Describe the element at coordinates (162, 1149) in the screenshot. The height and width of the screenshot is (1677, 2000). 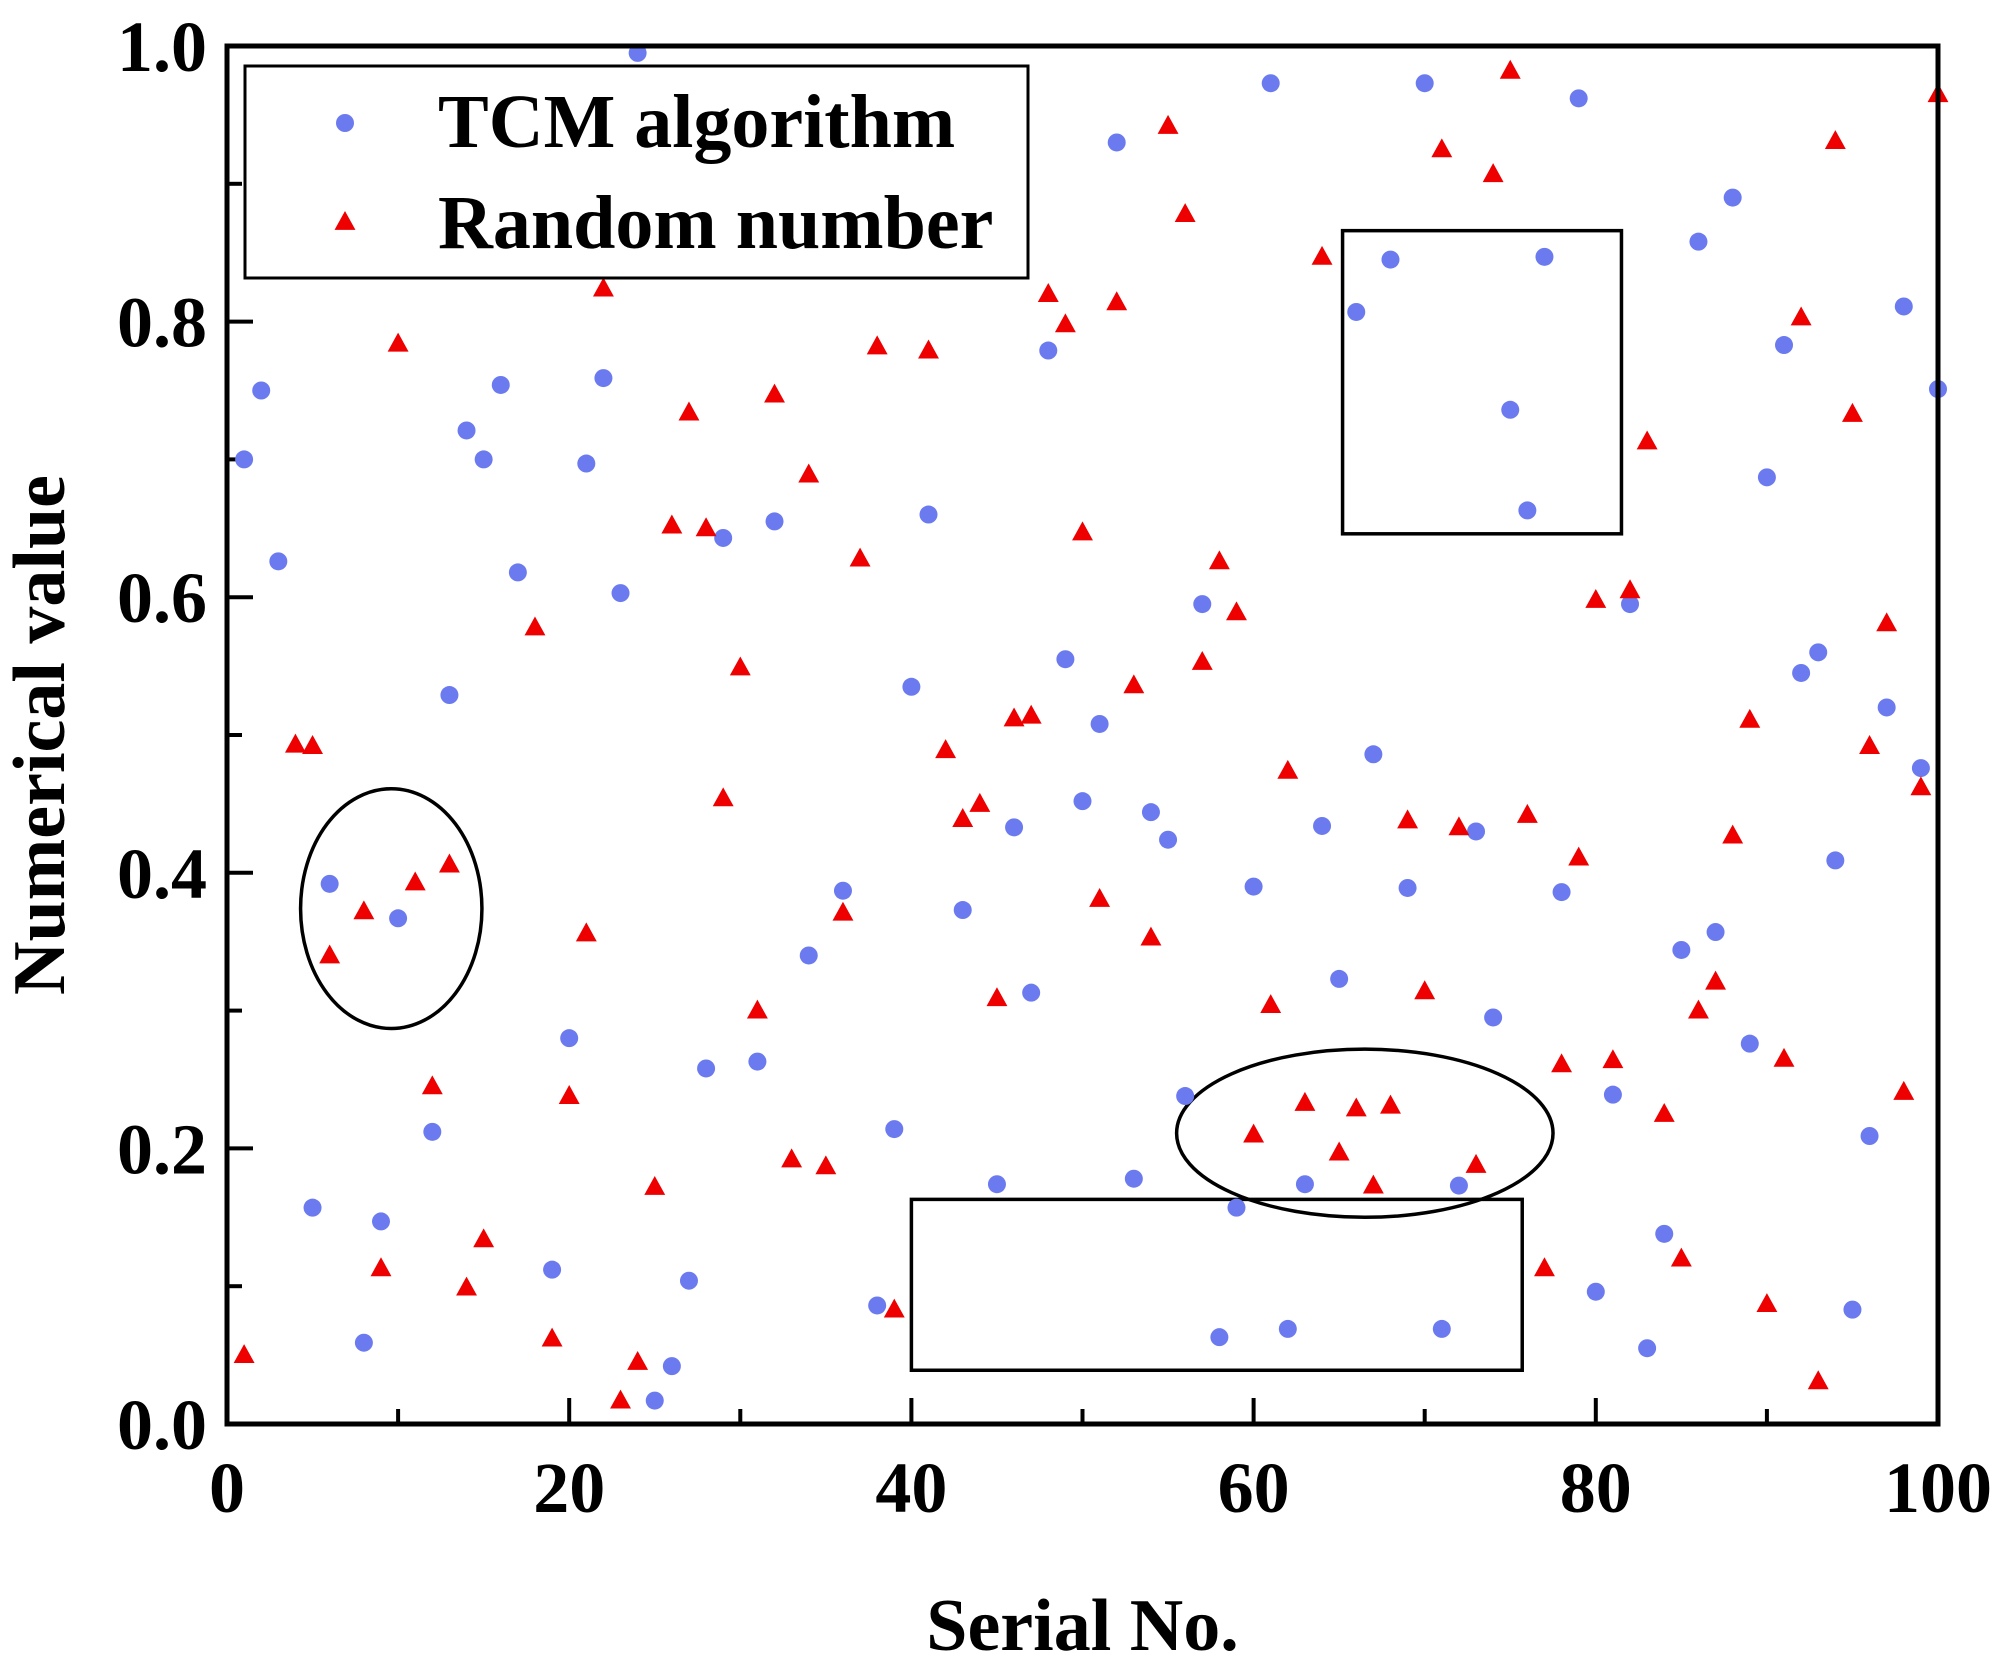
I see `y-tick-label: 0.2` at that location.